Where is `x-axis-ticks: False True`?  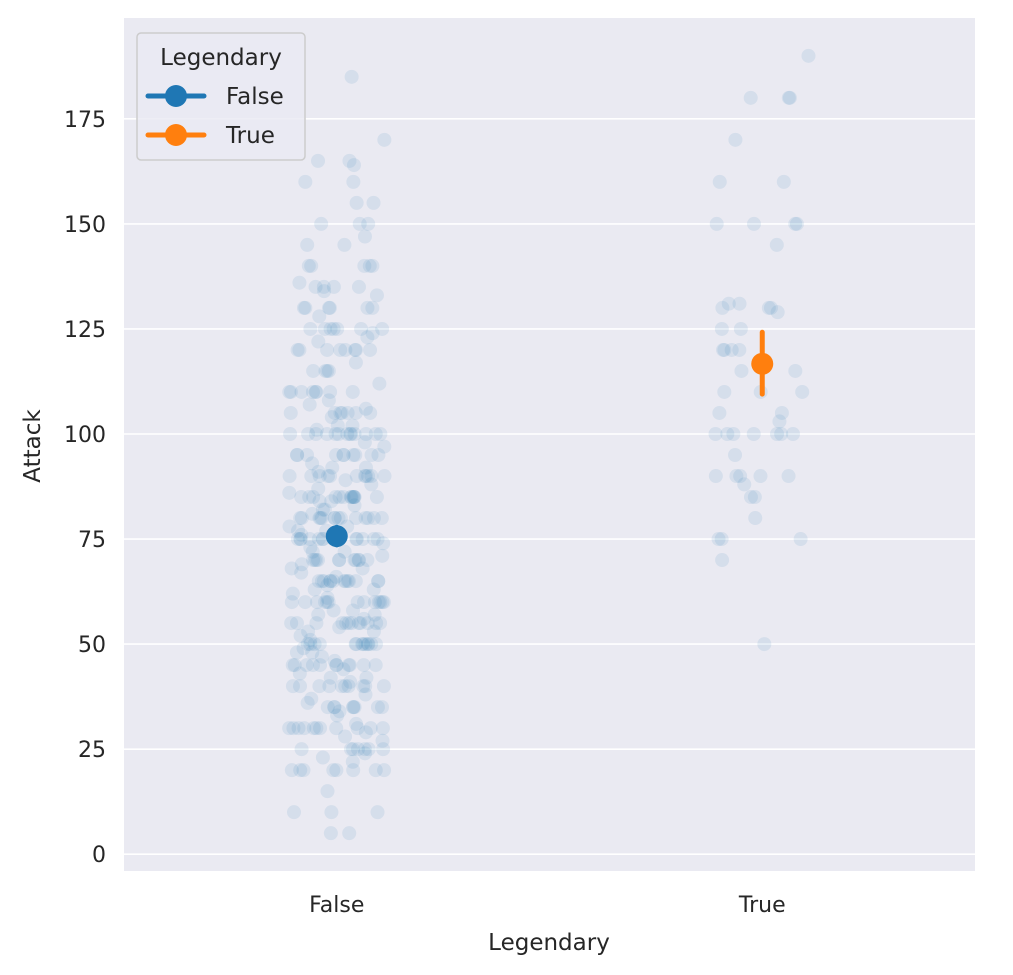
x-axis-ticks: False True is located at coordinates (547, 905).